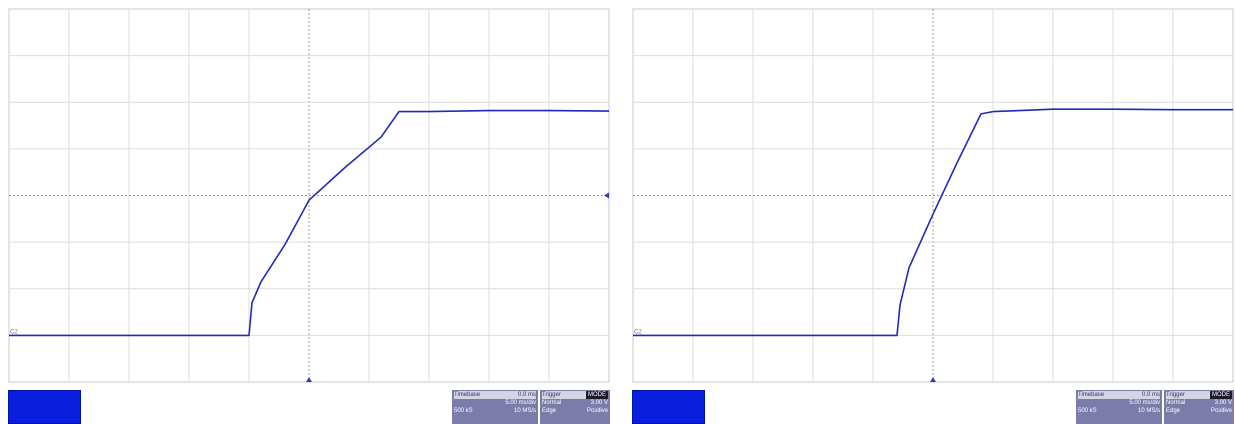 This screenshot has width=1235, height=424. Describe the element at coordinates (606, 195) in the screenshot. I see `trigger-level-marker` at that location.